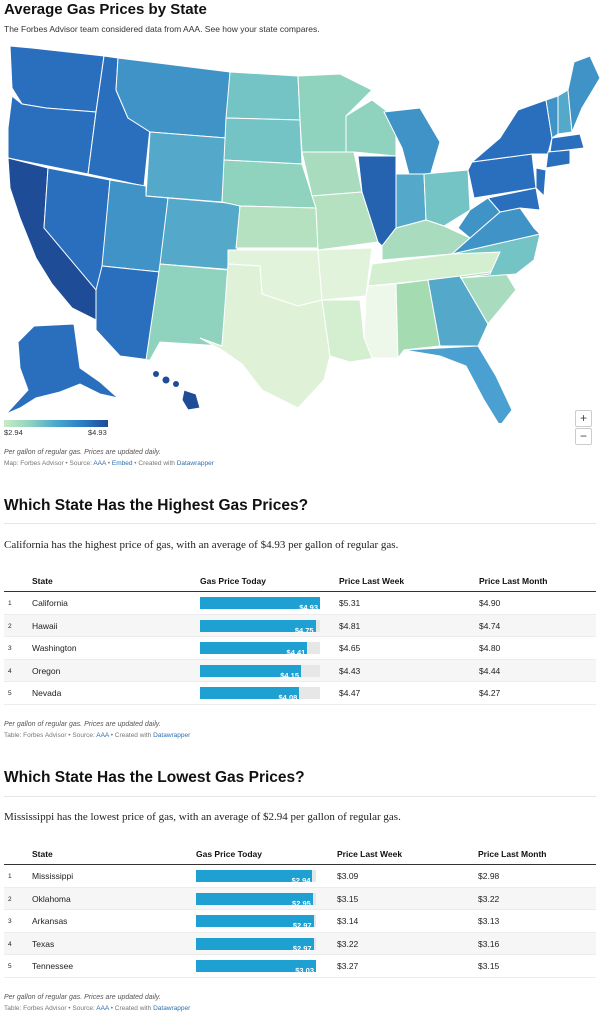 The height and width of the screenshot is (1016, 600). I want to click on highest-source-link: AAA, so click(102, 735).